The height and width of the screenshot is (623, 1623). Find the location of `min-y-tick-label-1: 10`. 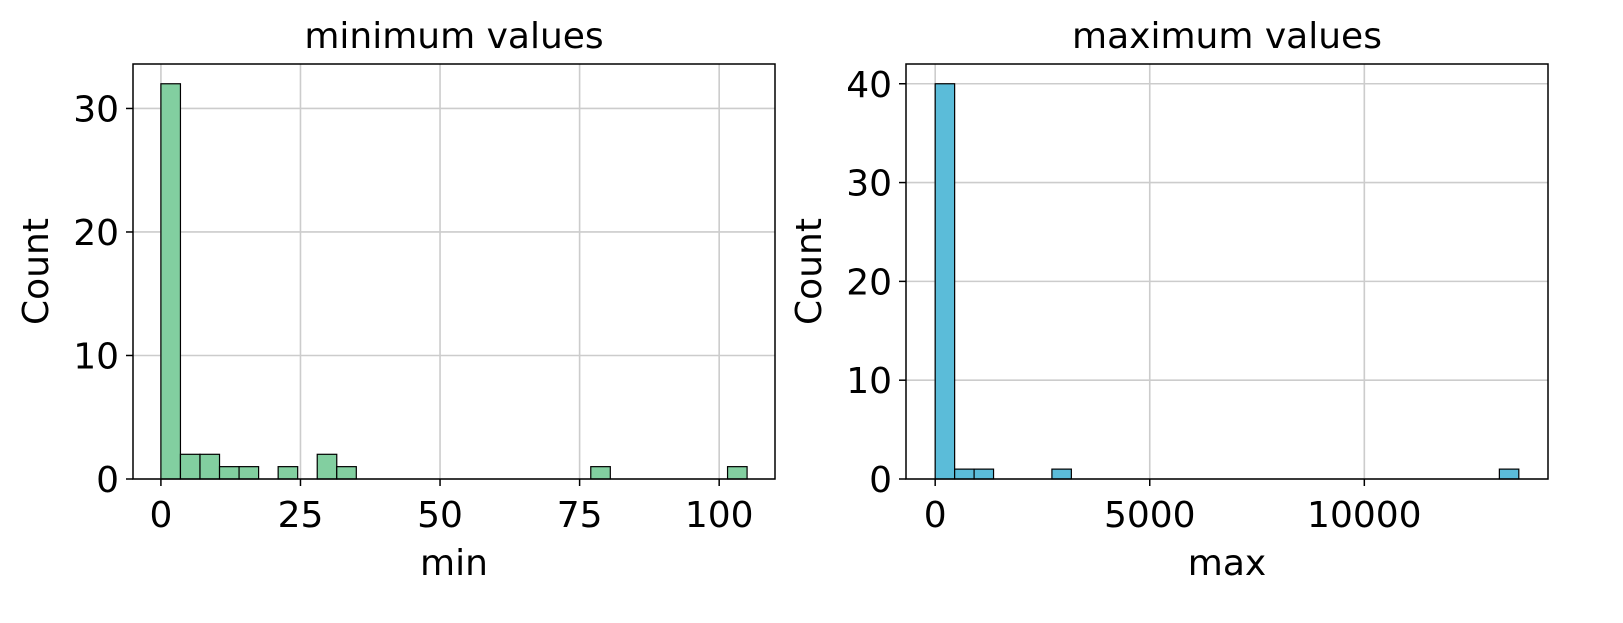

min-y-tick-label-1: 10 is located at coordinates (96, 356).